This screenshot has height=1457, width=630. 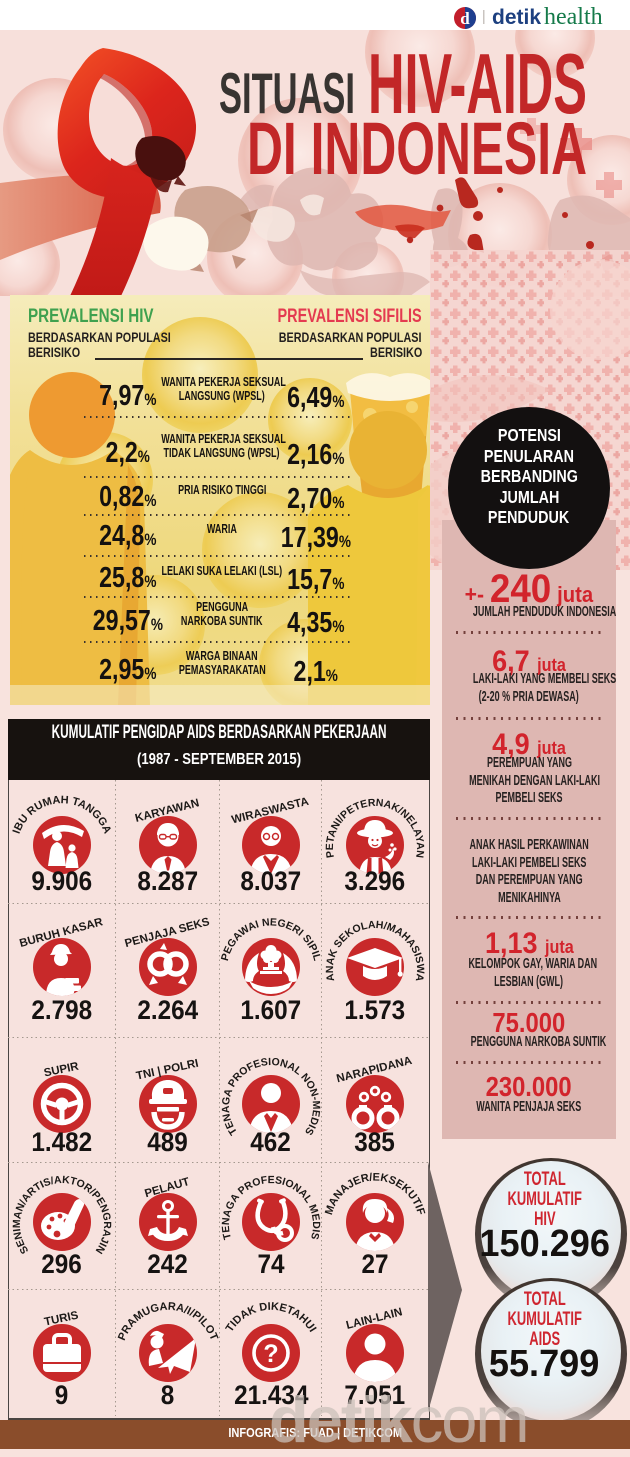 What do you see at coordinates (516, 17) in the screenshot?
I see `svg-text: detik` at bounding box center [516, 17].